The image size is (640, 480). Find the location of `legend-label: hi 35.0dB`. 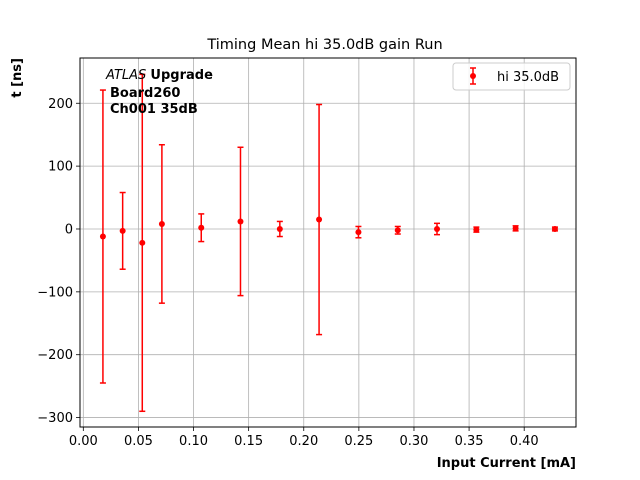

legend-label: hi 35.0dB is located at coordinates (528, 77).